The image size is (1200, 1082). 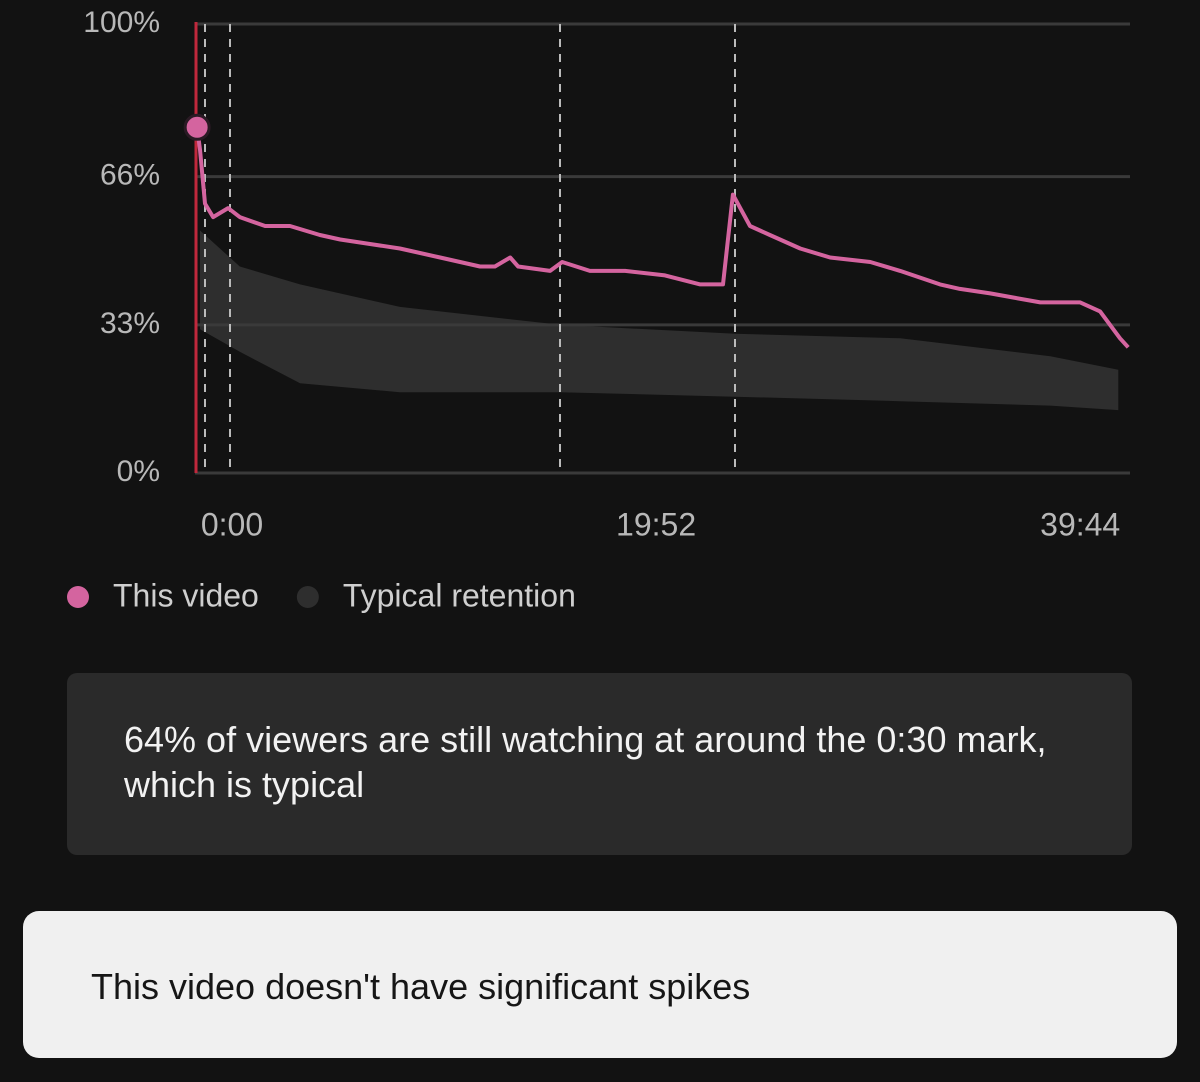 What do you see at coordinates (197, 127) in the screenshot?
I see `start-dot` at bounding box center [197, 127].